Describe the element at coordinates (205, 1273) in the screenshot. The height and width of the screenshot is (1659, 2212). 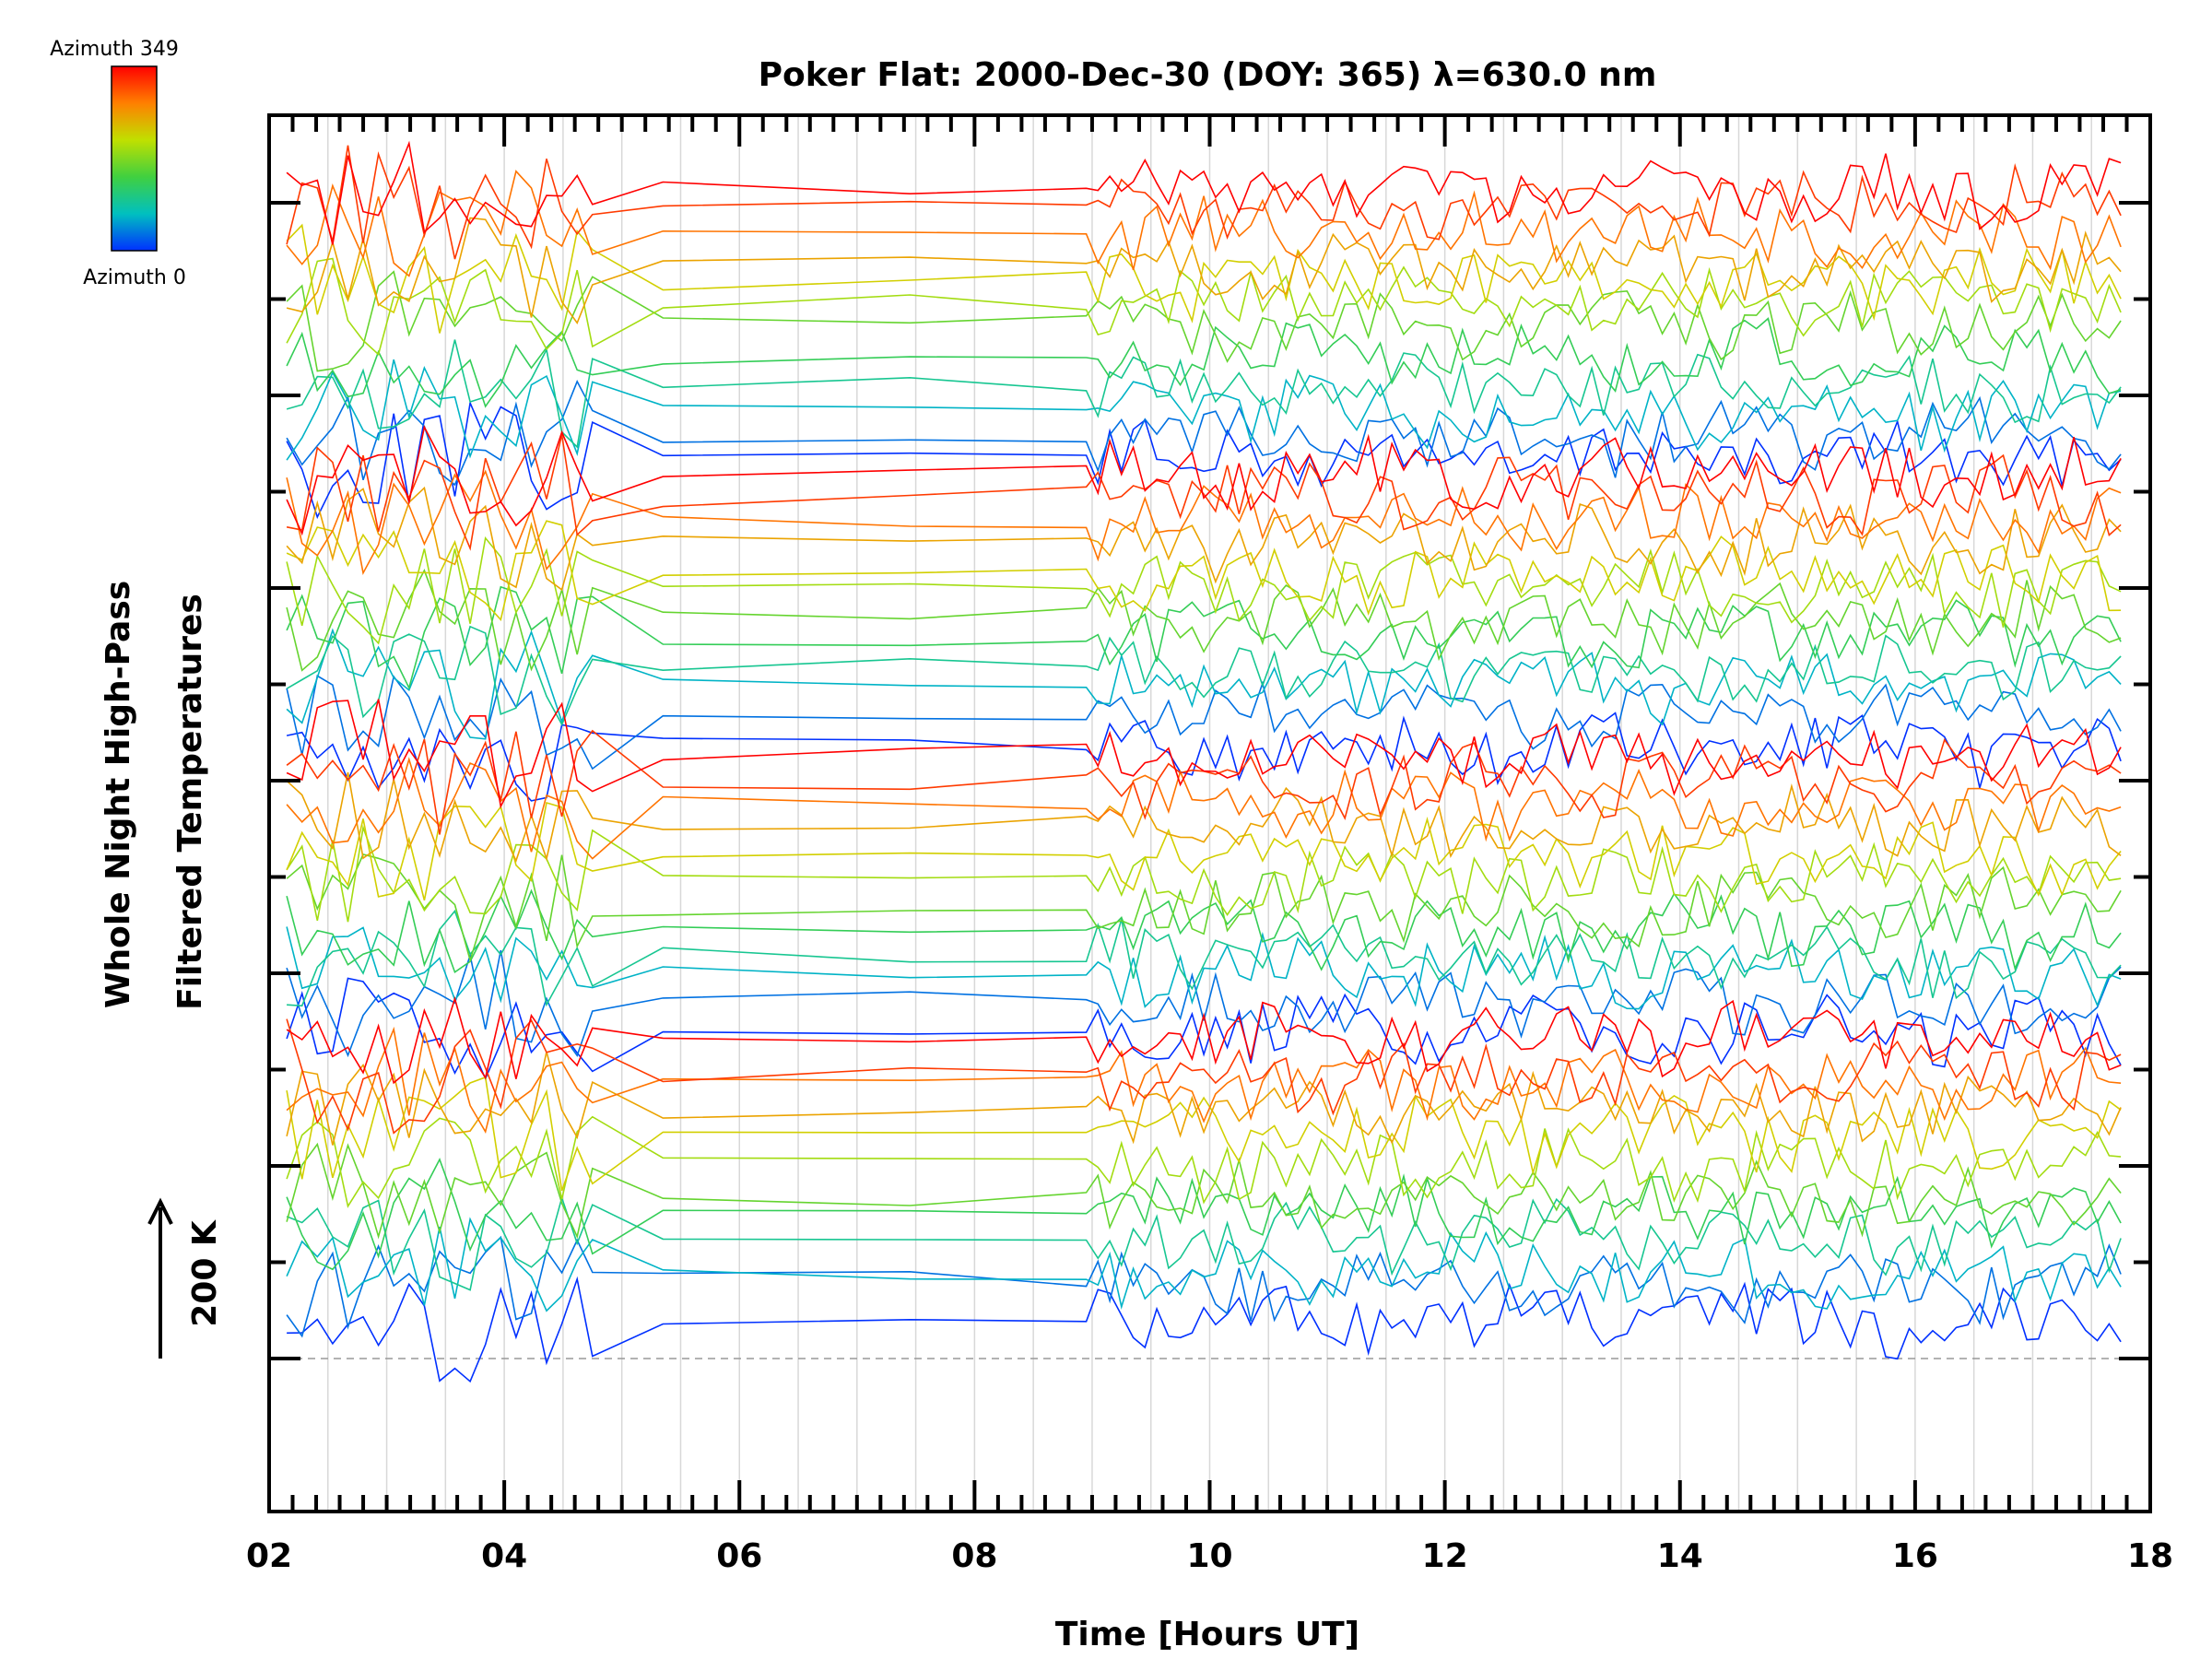
I see `scale-bar-label: 200 K` at that location.